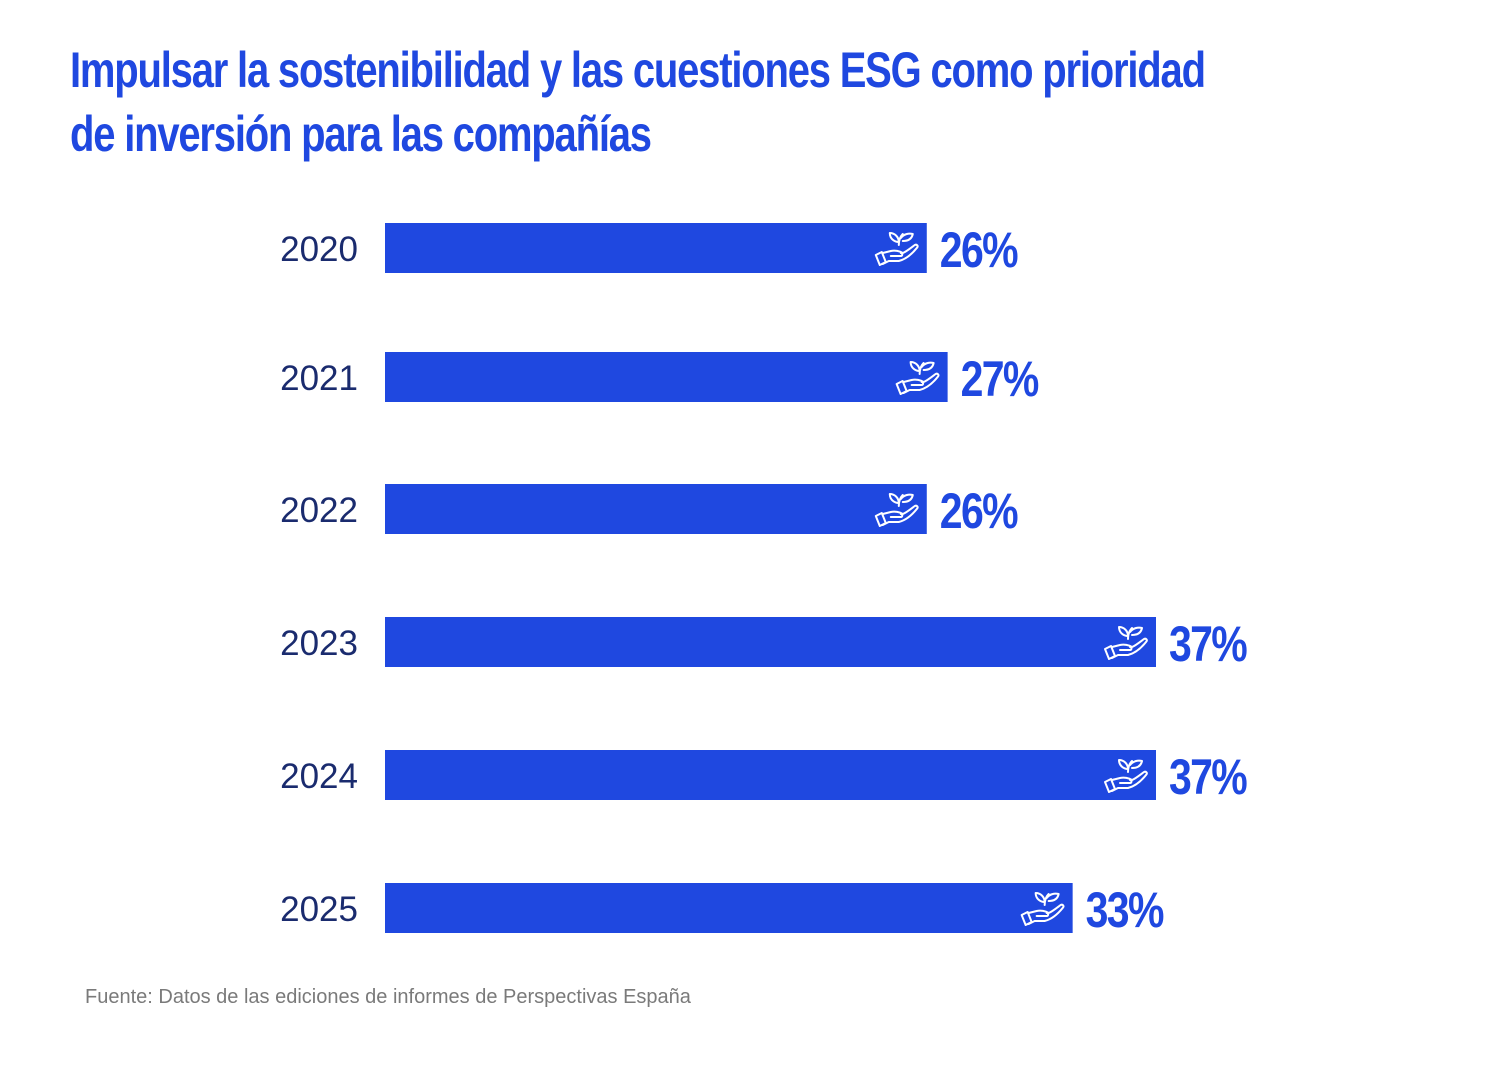  Describe the element at coordinates (979, 250) in the screenshot. I see `value-label-2020: 26%` at that location.